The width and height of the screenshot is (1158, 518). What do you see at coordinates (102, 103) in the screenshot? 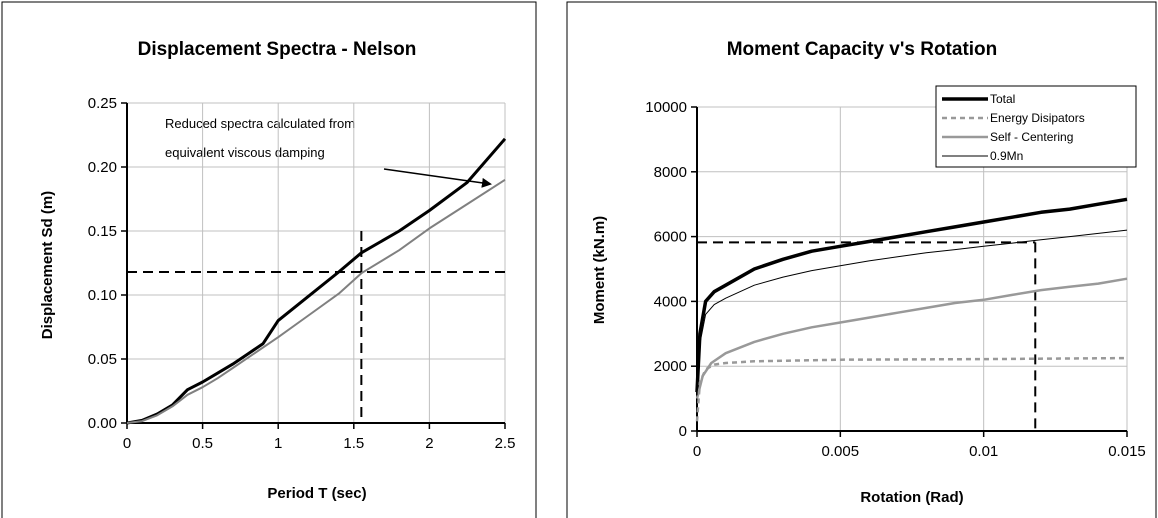
I see `y-tick-label: 0.25` at bounding box center [102, 103].